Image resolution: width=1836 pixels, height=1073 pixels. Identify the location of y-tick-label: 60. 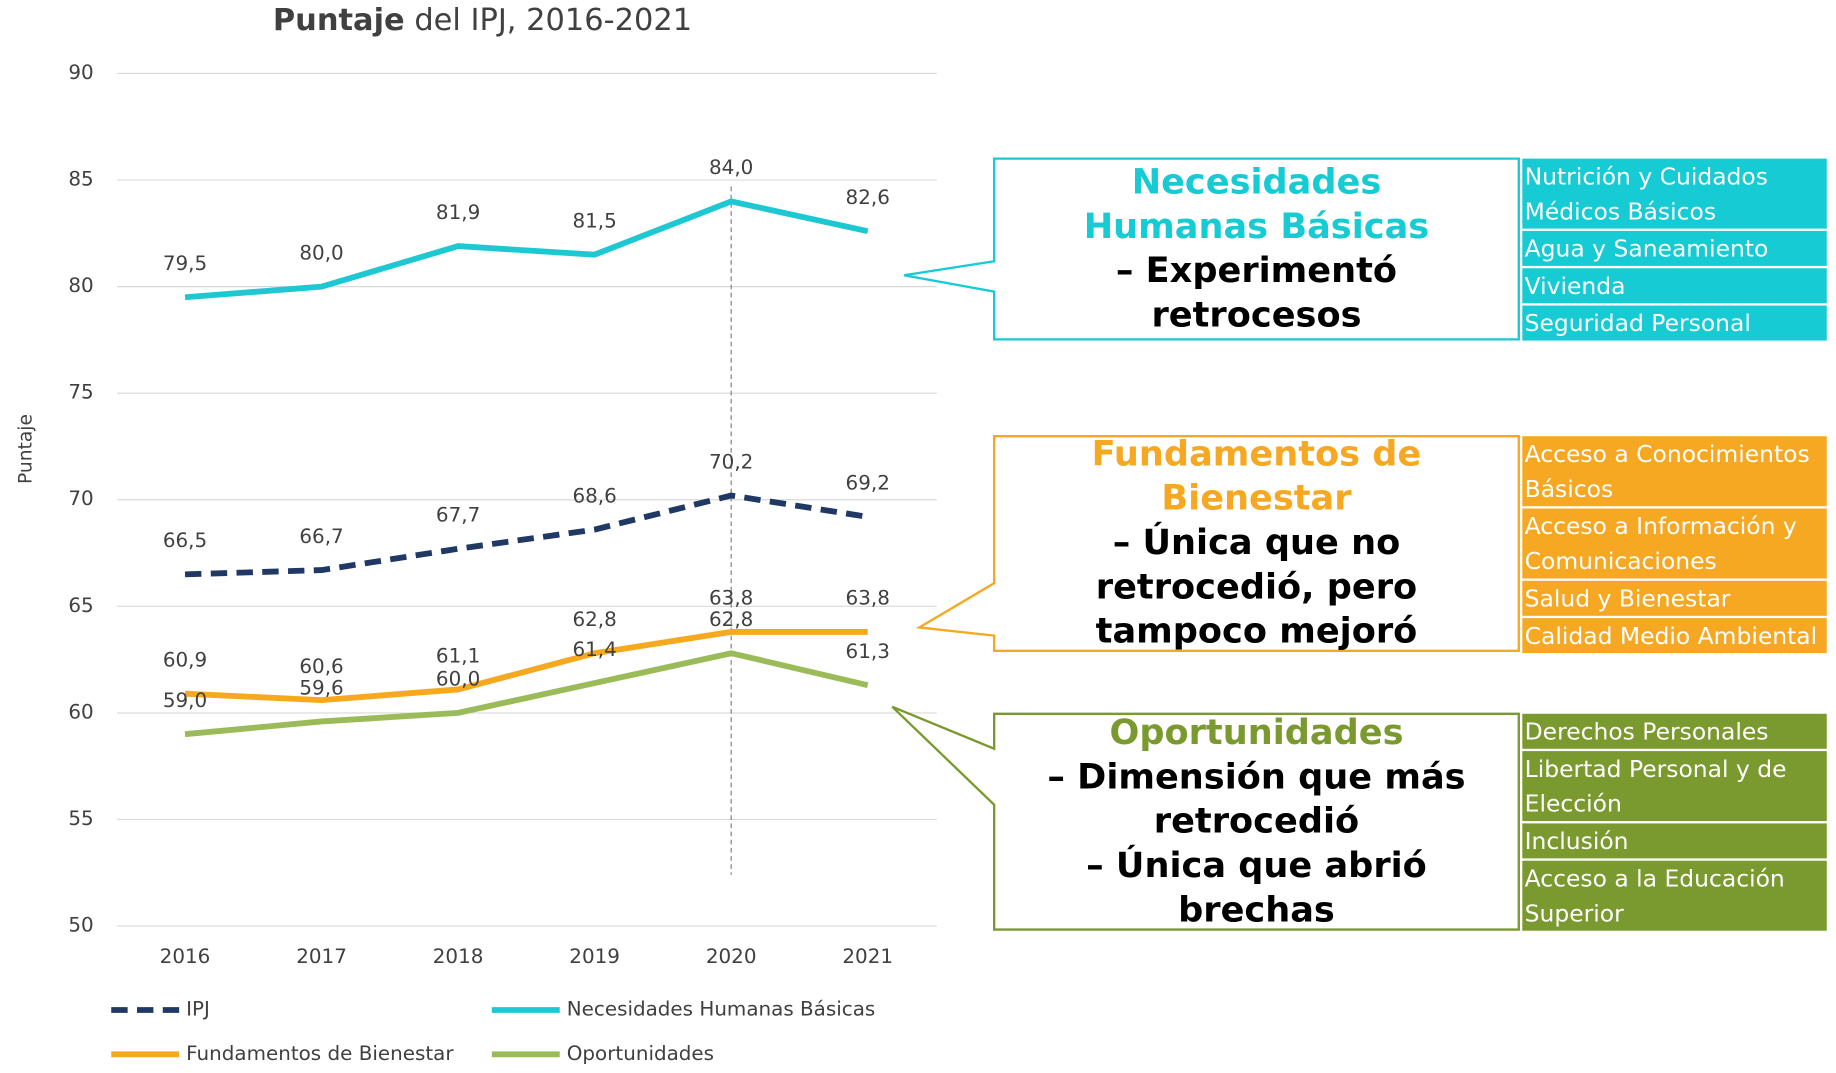
(80, 711).